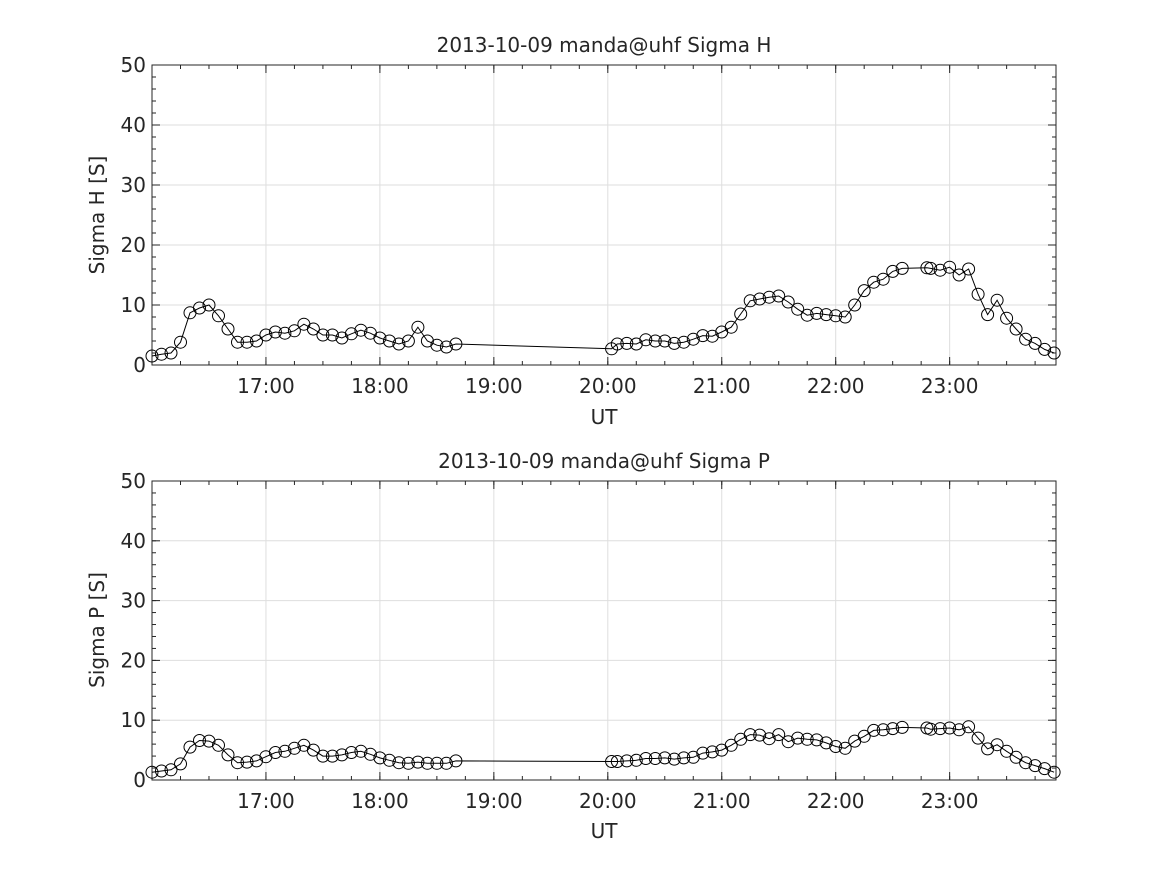 The height and width of the screenshot is (875, 1167). What do you see at coordinates (97, 630) in the screenshot?
I see `y-axis-label: Sigma P [S]` at bounding box center [97, 630].